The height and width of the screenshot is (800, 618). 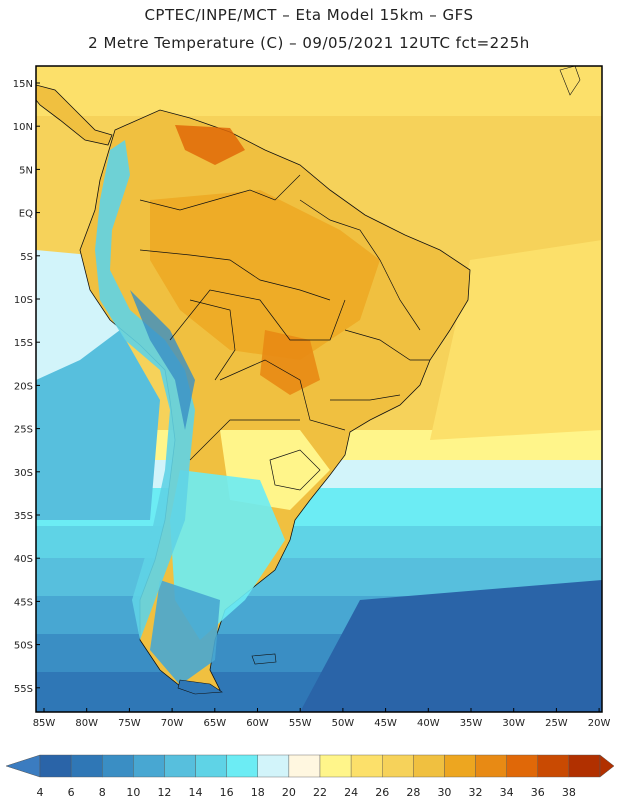 What do you see at coordinates (343, 723) in the screenshot?
I see `lon-label: 50W` at bounding box center [343, 723].